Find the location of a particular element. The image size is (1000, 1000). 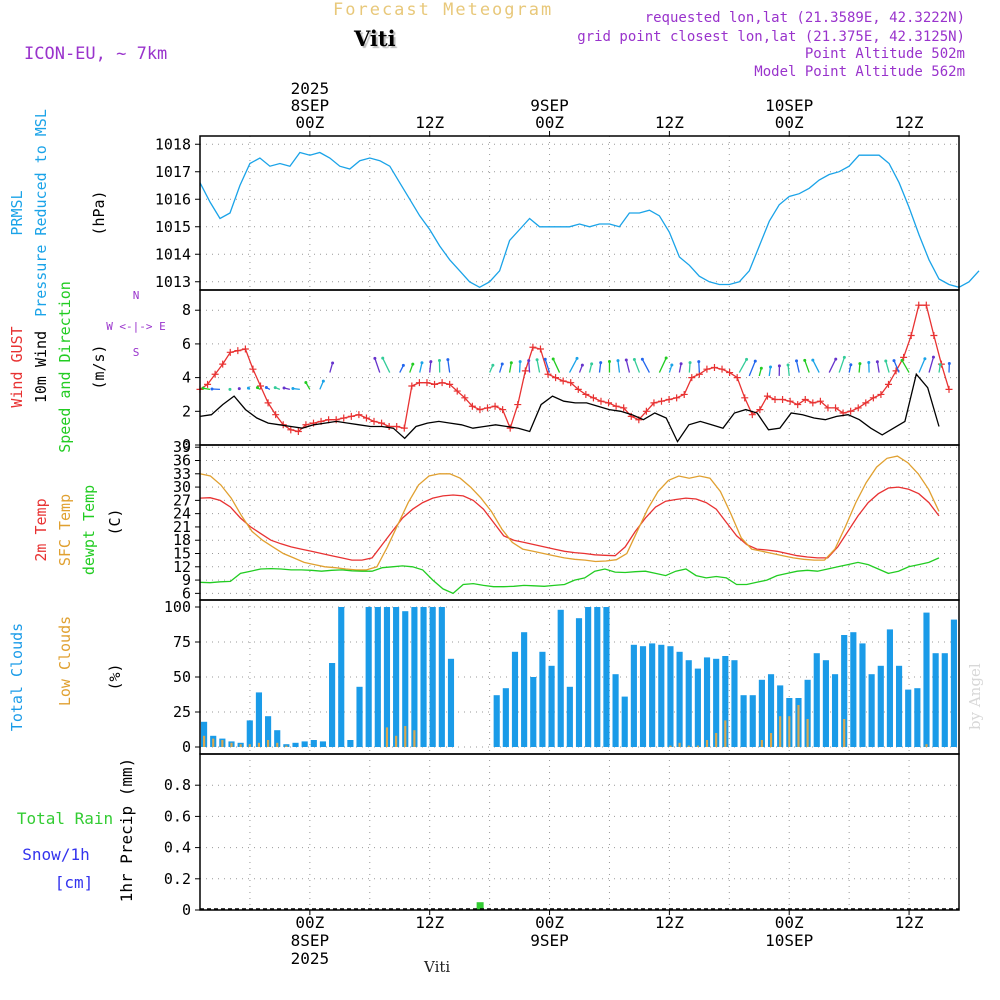

time-label-bottom: 00Z is located at coordinates (549, 922).